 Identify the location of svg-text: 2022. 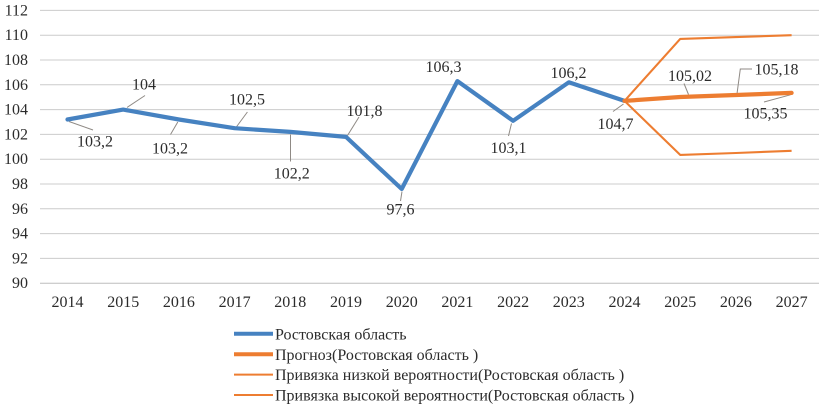
(513, 302).